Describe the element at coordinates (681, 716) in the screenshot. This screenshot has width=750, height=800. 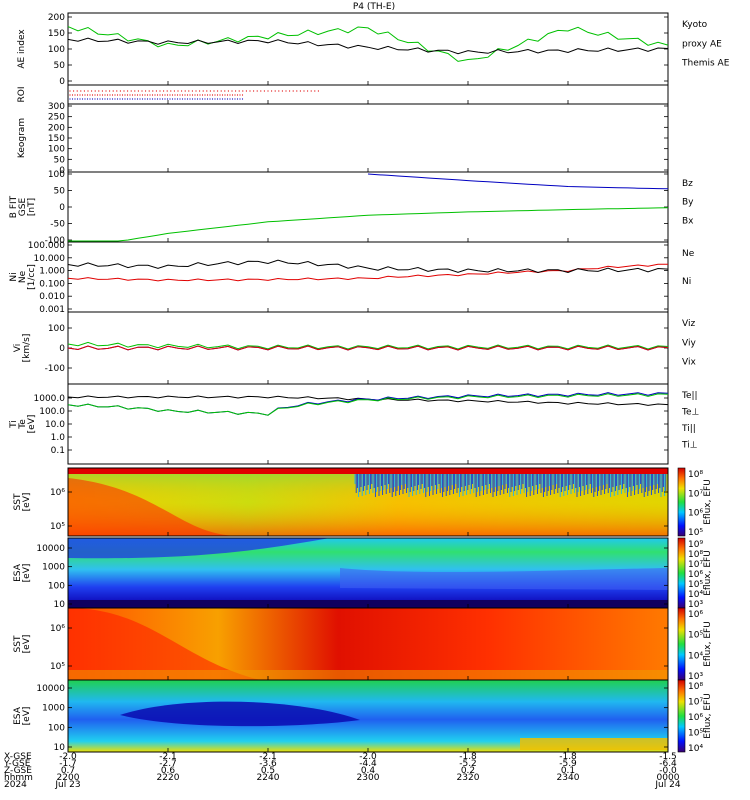
I see `colorbar-esa_i` at that location.